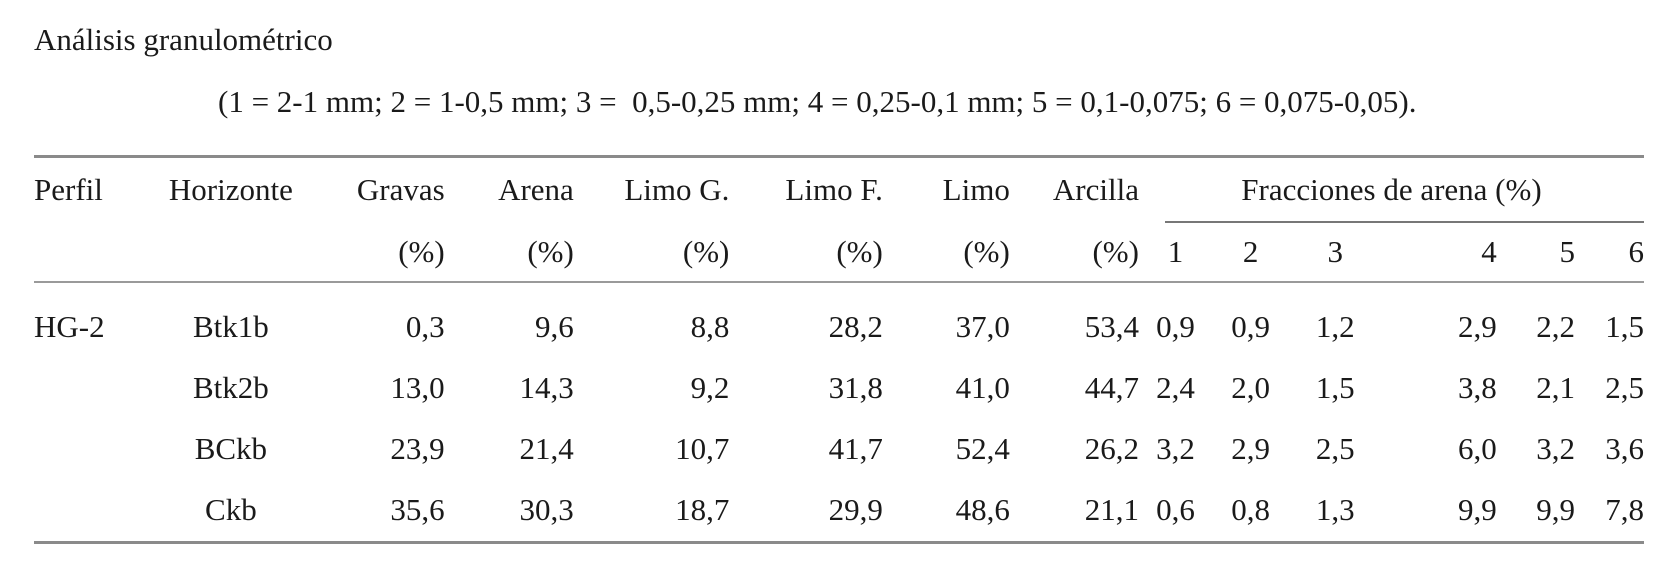 The width and height of the screenshot is (1680, 563). Describe the element at coordinates (1624, 326) in the screenshot. I see `cell-fraction-6: 1,5` at that location.